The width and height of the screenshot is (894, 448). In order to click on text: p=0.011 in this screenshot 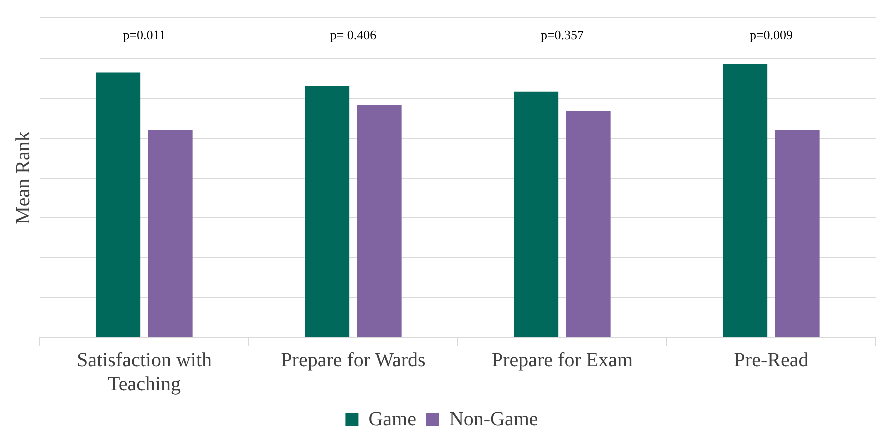, I will do `click(144, 34)`.